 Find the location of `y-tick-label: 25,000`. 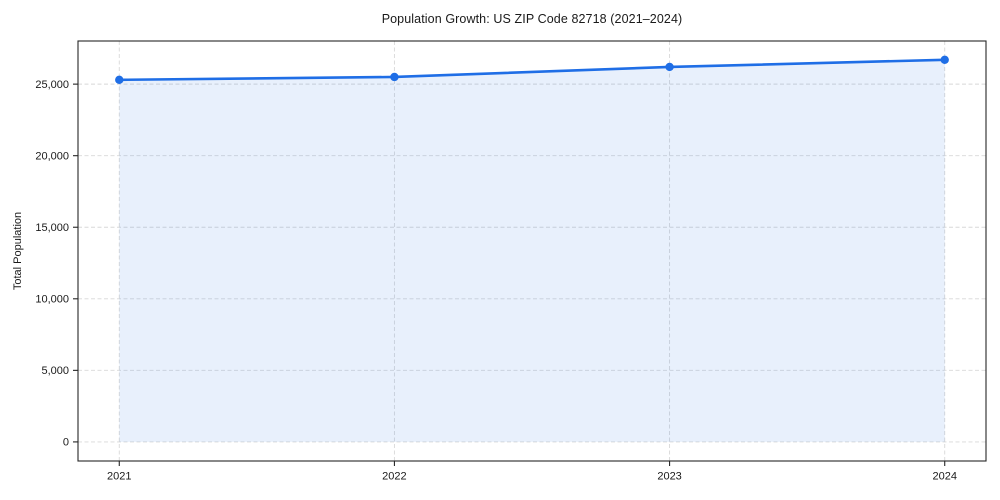

y-tick-label: 25,000 is located at coordinates (52, 85).